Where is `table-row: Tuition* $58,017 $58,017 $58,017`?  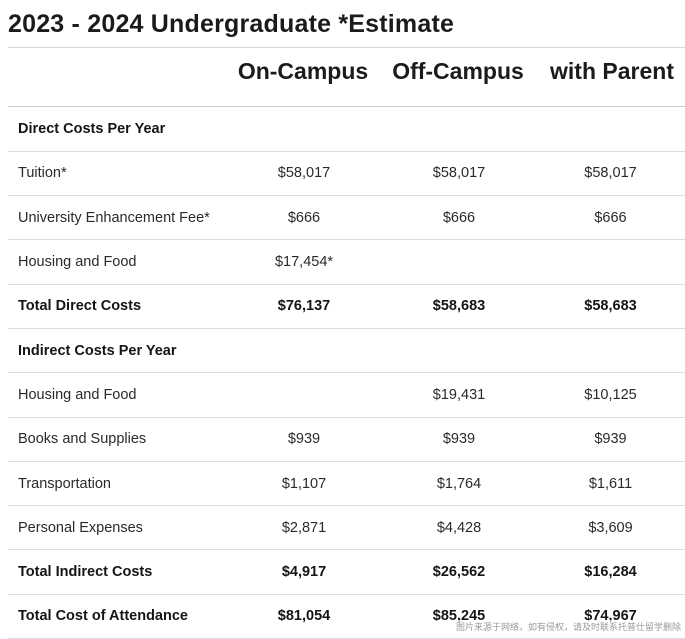
table-row: Tuition* $58,017 $58,017 $58,017 is located at coordinates (346, 174).